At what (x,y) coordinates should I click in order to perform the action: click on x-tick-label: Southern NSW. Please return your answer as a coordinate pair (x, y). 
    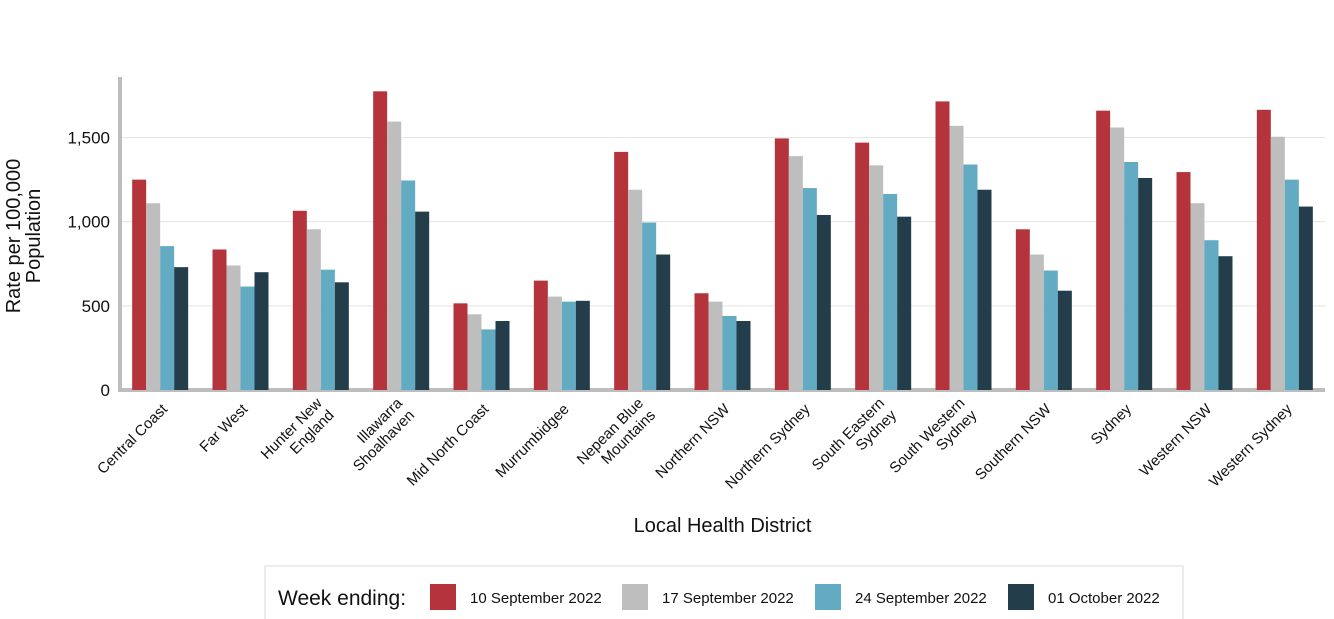
    Looking at the image, I should click on (1013, 441).